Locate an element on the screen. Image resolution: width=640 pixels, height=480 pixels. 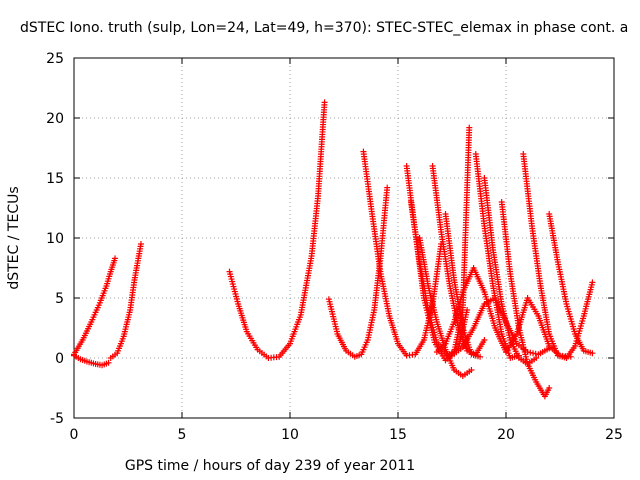
x-tick-label: 5 is located at coordinates (182, 435).